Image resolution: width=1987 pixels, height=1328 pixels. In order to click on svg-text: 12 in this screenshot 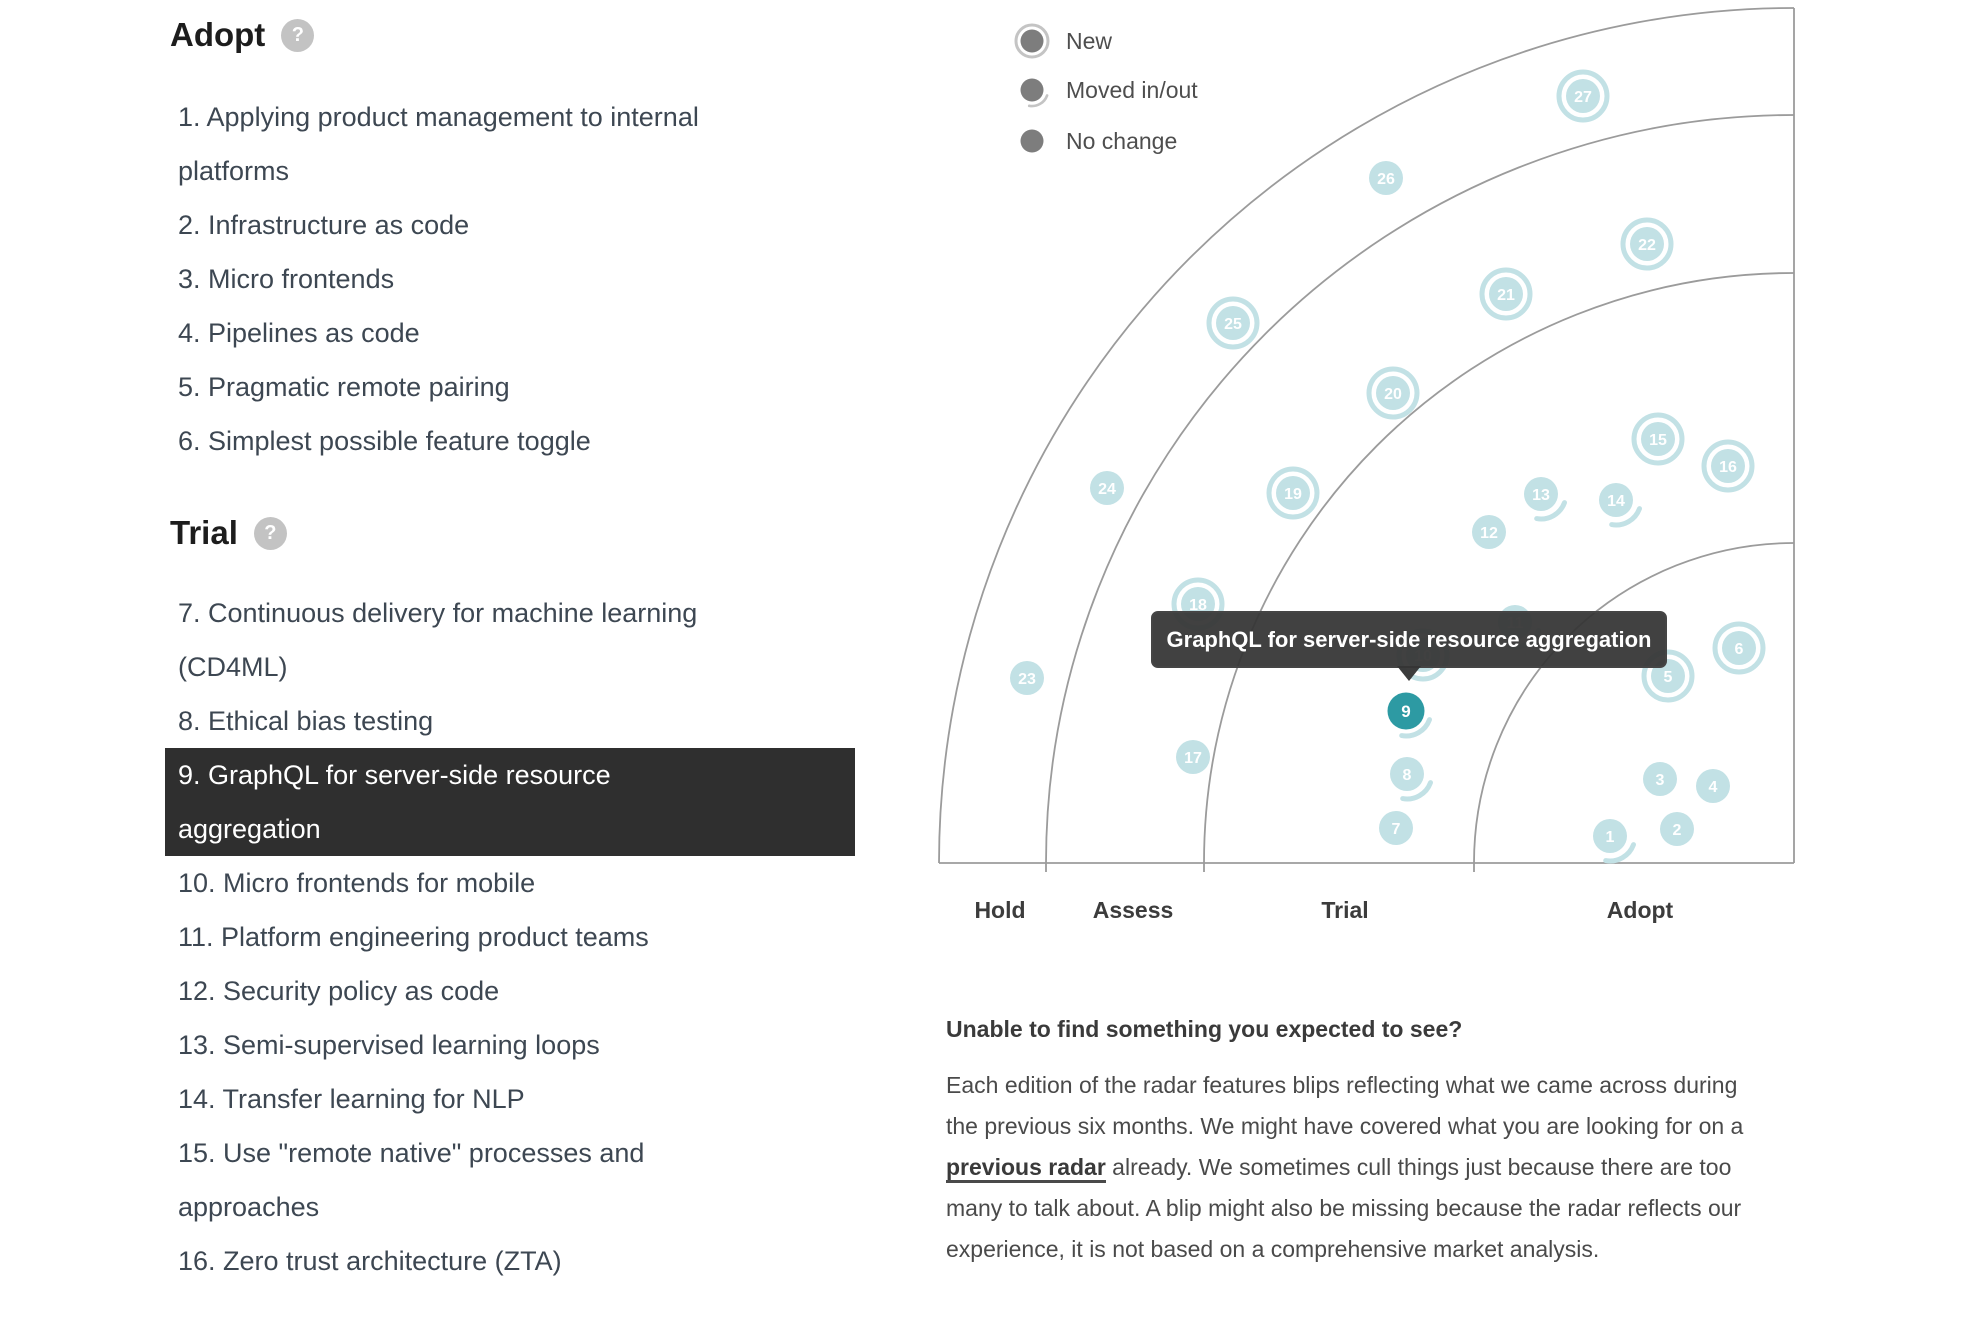, I will do `click(1489, 533)`.